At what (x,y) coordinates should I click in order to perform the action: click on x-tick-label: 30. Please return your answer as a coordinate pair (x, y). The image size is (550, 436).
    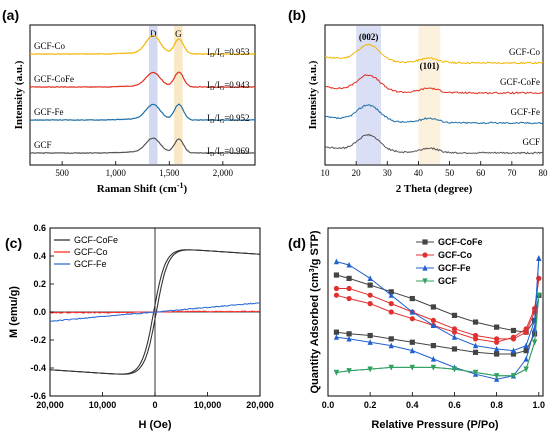
    Looking at the image, I should click on (388, 173).